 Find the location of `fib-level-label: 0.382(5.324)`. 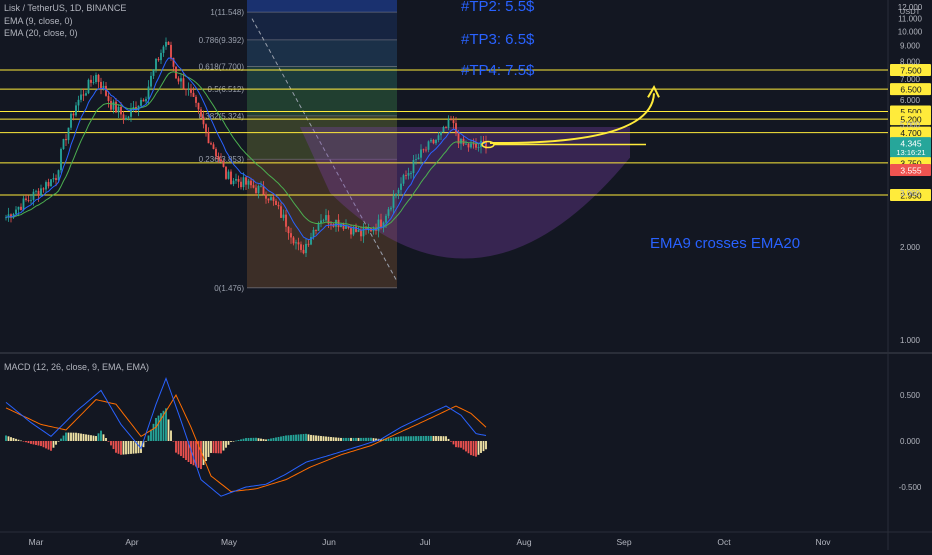

fib-level-label: 0.382(5.324) is located at coordinates (222, 116).